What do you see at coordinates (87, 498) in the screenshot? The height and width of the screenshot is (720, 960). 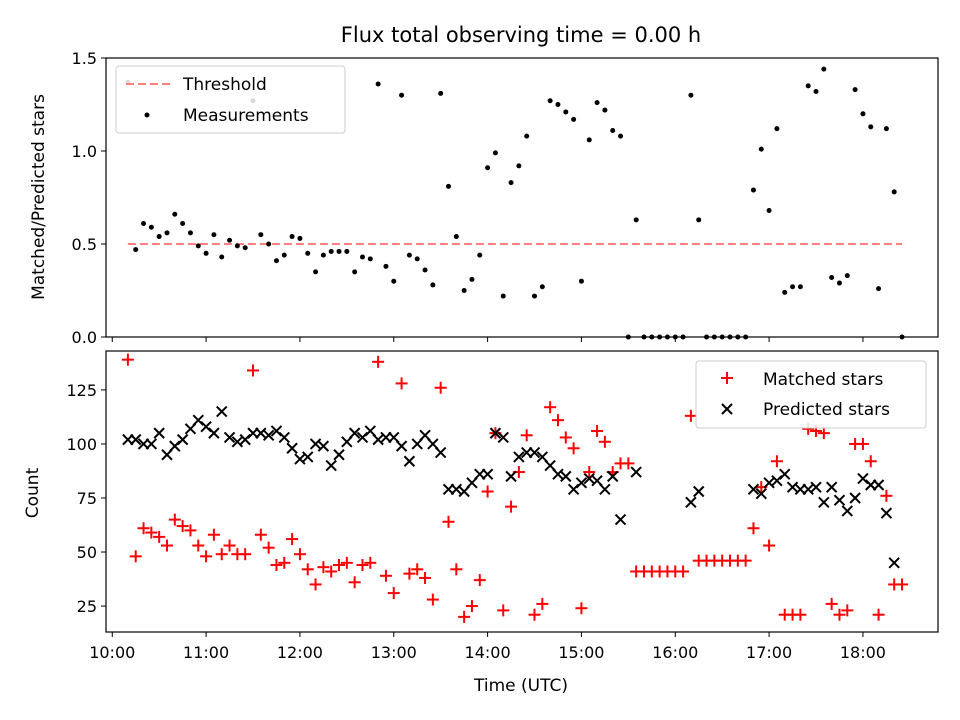 I see `bottom-y-tick-label: 75` at bounding box center [87, 498].